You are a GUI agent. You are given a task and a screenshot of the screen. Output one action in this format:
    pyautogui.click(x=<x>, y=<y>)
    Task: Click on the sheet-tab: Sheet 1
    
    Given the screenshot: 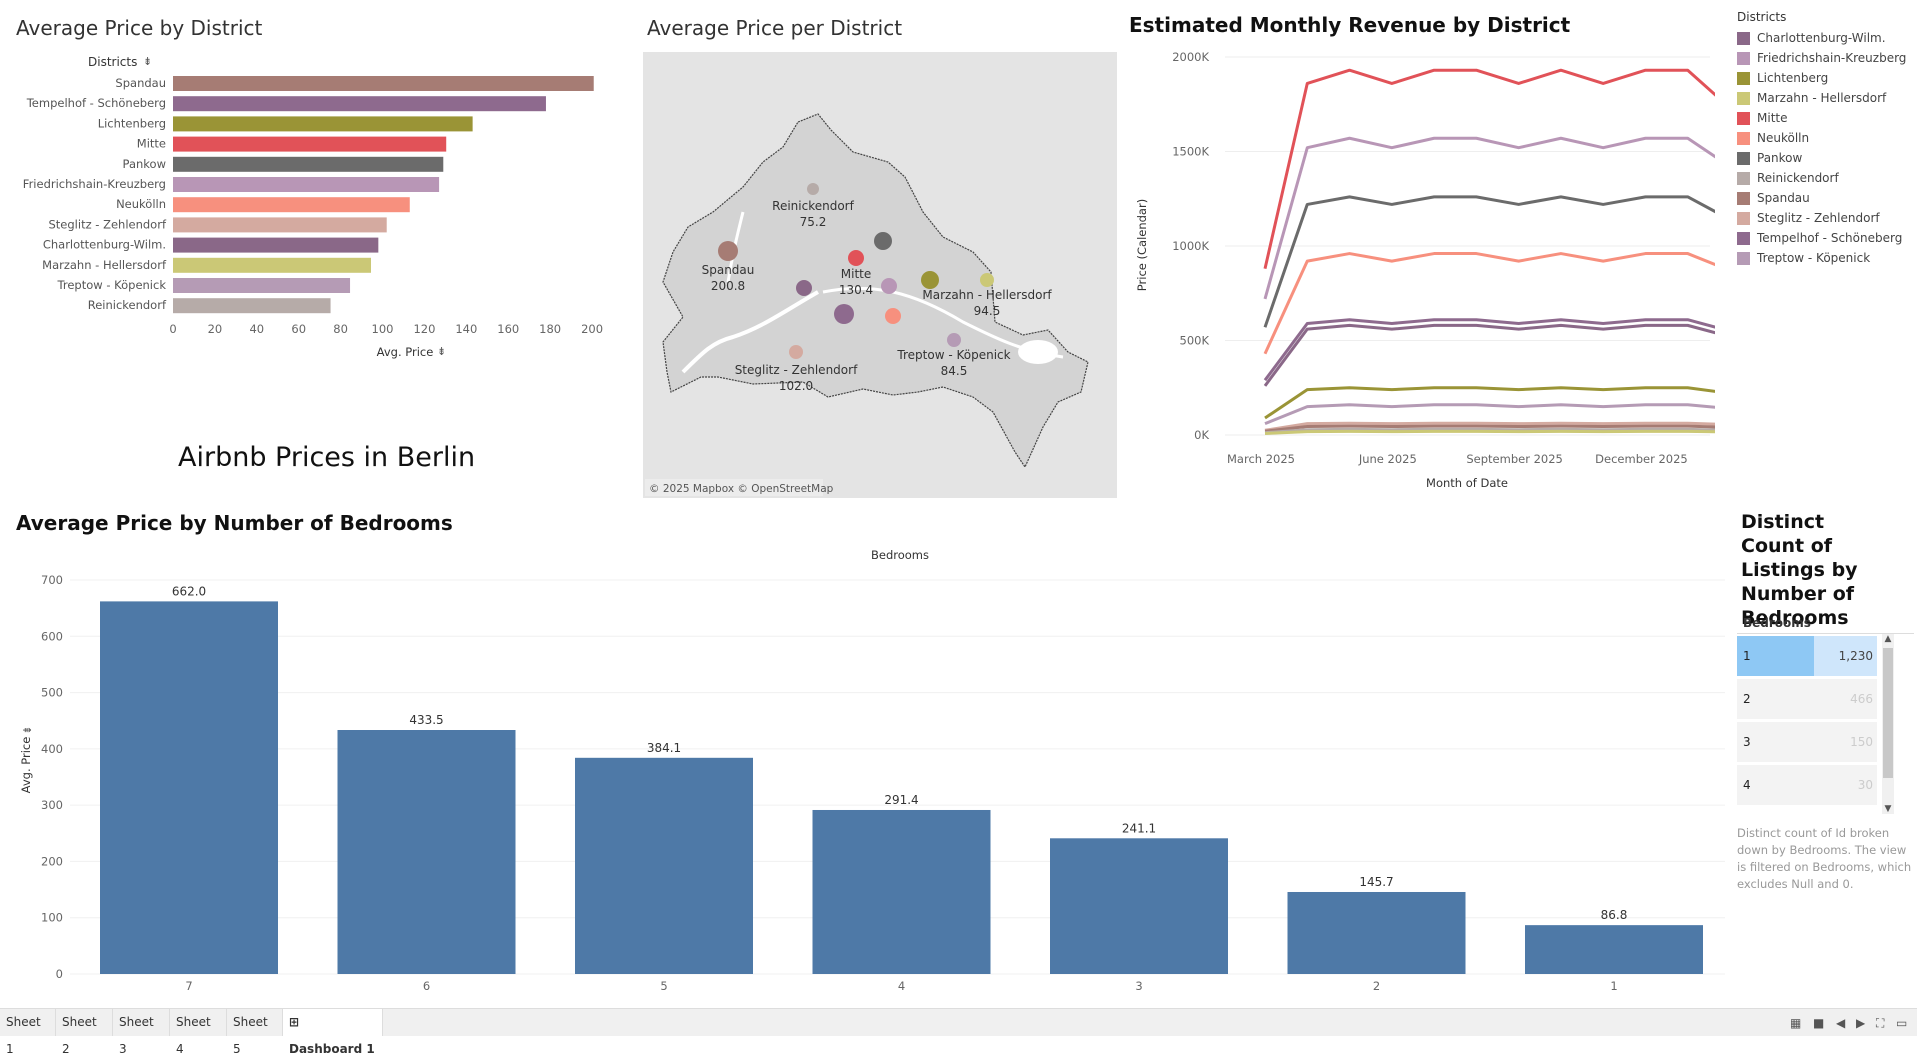 What is the action you would take?
    pyautogui.click(x=28, y=1032)
    